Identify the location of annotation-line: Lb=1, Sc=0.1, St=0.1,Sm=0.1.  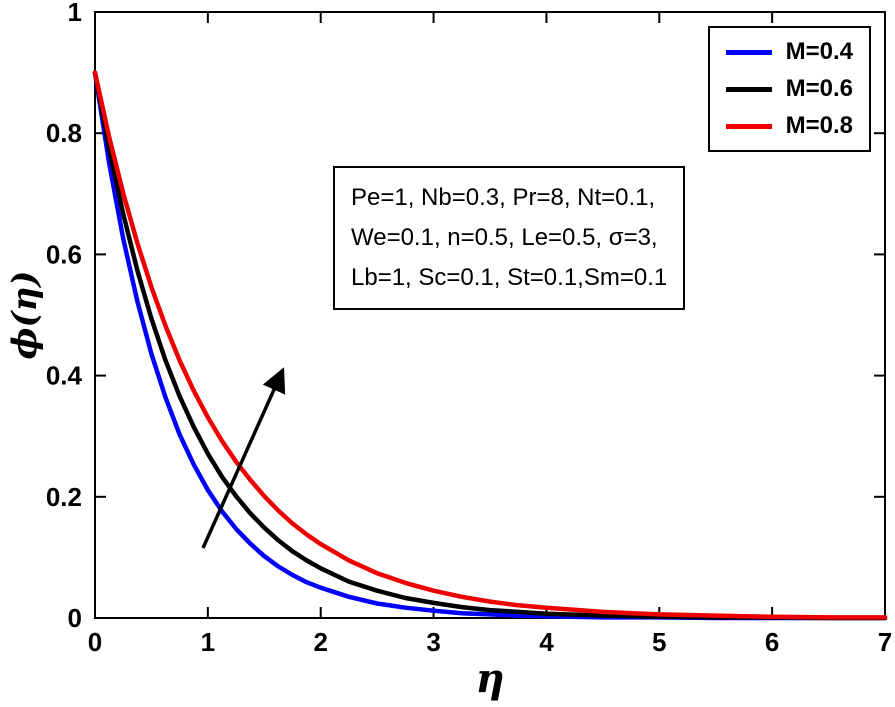
(509, 277).